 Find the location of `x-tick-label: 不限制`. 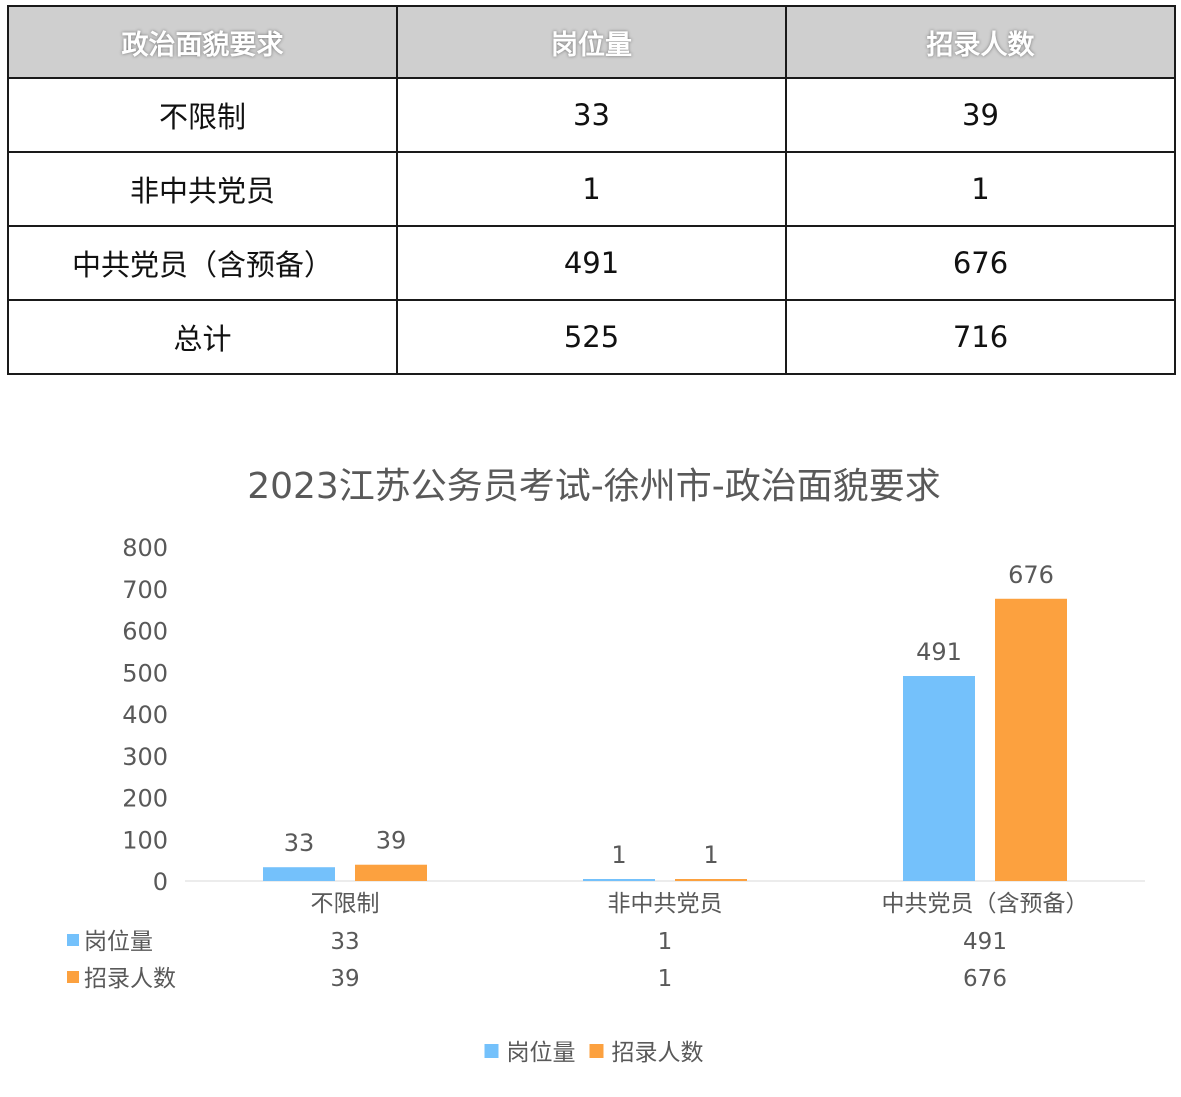

x-tick-label: 不限制 is located at coordinates (345, 904).